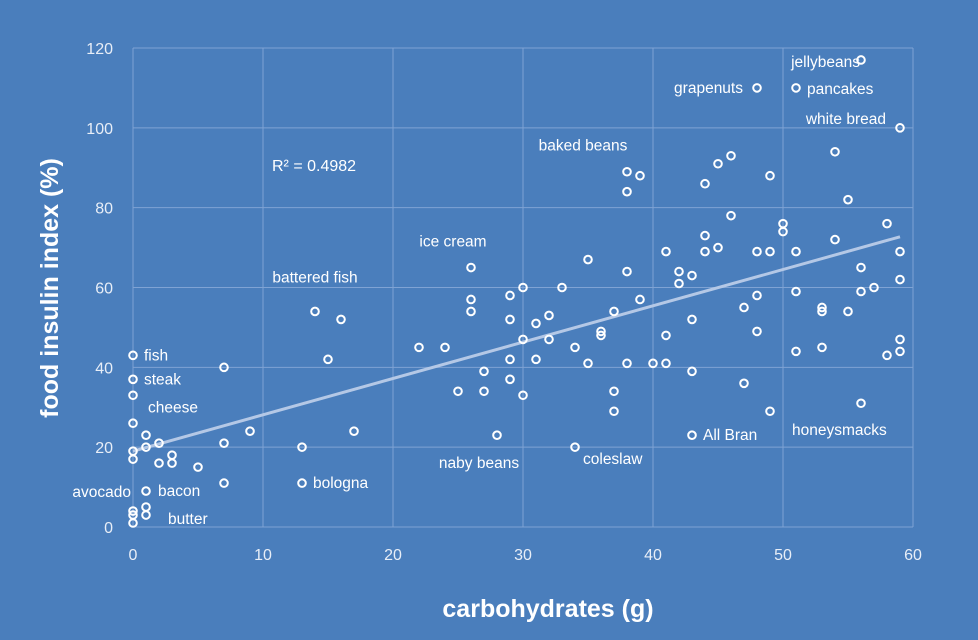 The image size is (978, 640). I want to click on point-label: grapenuts, so click(708, 88).